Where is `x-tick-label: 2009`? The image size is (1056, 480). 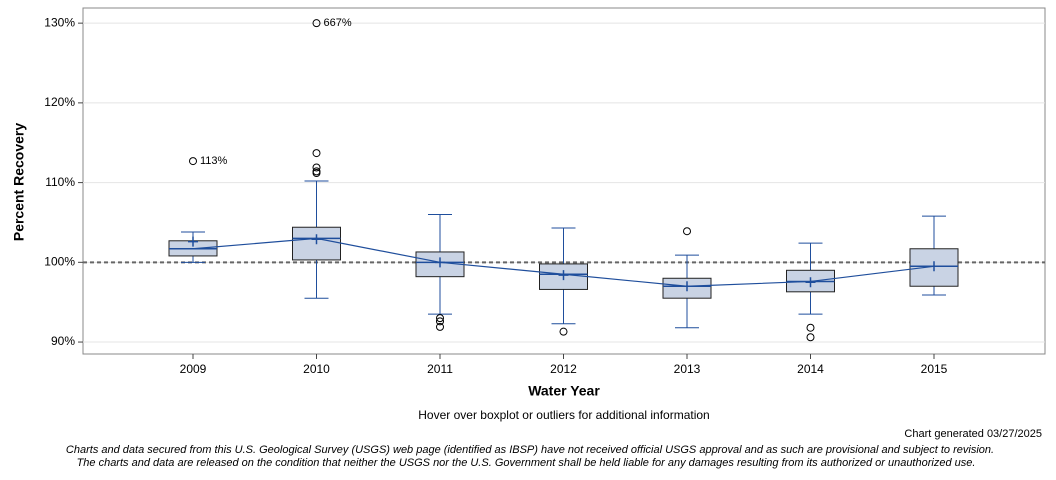 x-tick-label: 2009 is located at coordinates (193, 369).